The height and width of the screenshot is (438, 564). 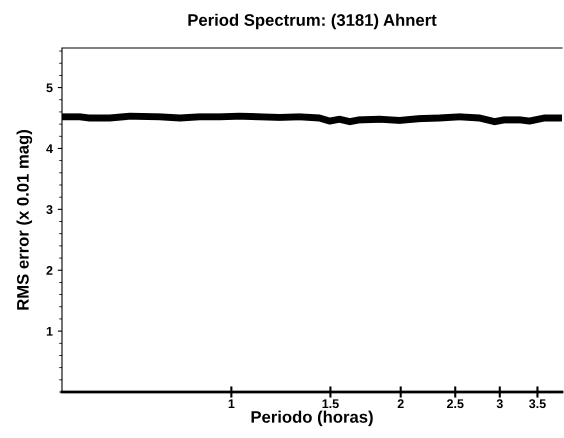 I want to click on y-tick-label: 3, so click(x=49, y=209).